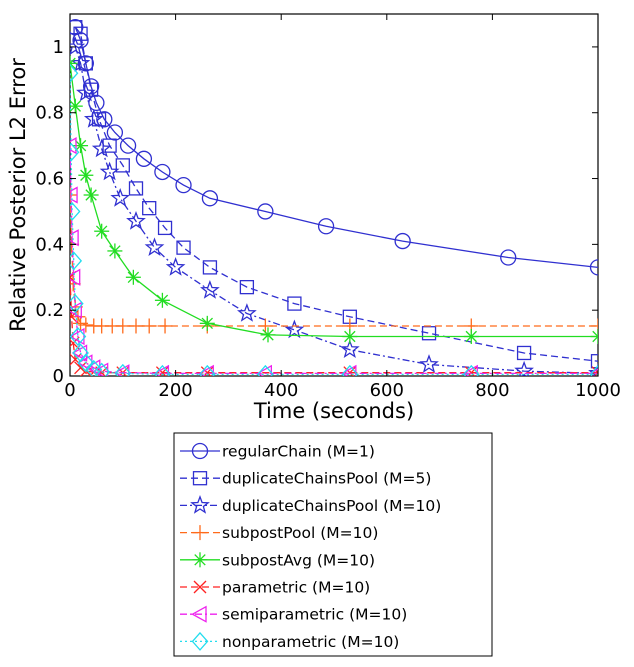 This screenshot has width=634, height=667. What do you see at coordinates (310, 642) in the screenshot?
I see `legend-label: nonparametric (M=10)` at bounding box center [310, 642].